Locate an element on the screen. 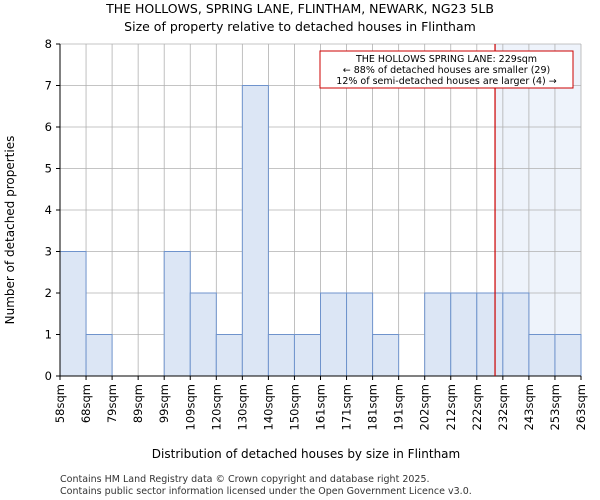 The width and height of the screenshot is (600, 500). x-tick-label: 68sqm is located at coordinates (86, 403).